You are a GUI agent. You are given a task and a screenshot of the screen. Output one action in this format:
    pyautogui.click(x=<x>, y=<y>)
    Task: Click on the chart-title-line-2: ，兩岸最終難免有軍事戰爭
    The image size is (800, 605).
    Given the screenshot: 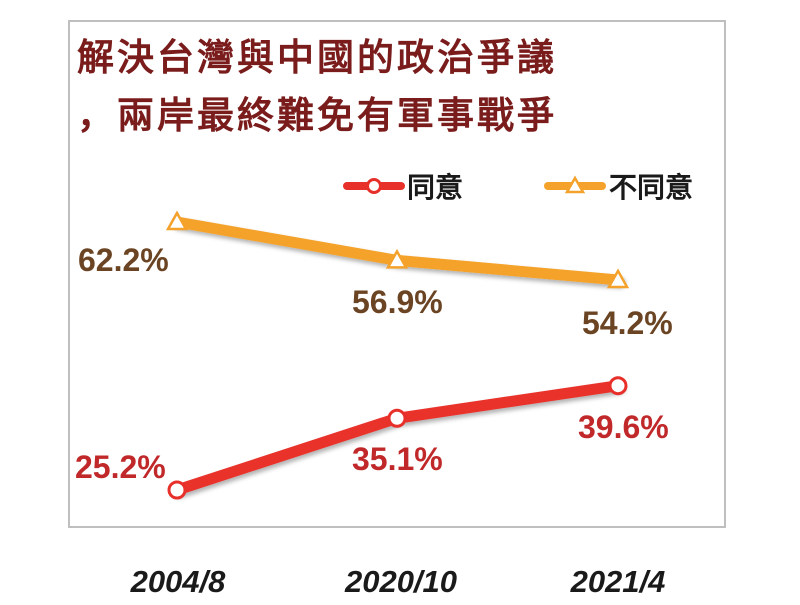 What is the action you would take?
    pyautogui.click(x=317, y=115)
    